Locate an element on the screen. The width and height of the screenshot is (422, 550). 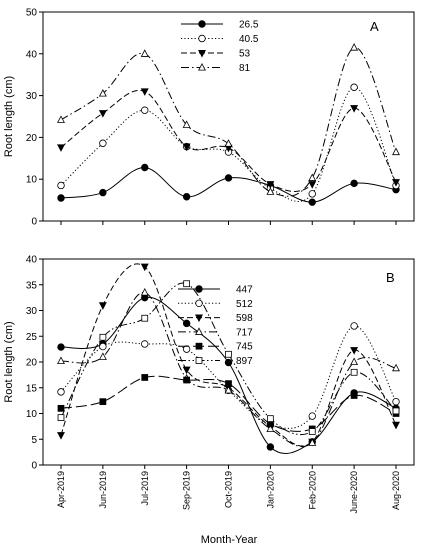
legend-label: 40.5 is located at coordinates (249, 39).